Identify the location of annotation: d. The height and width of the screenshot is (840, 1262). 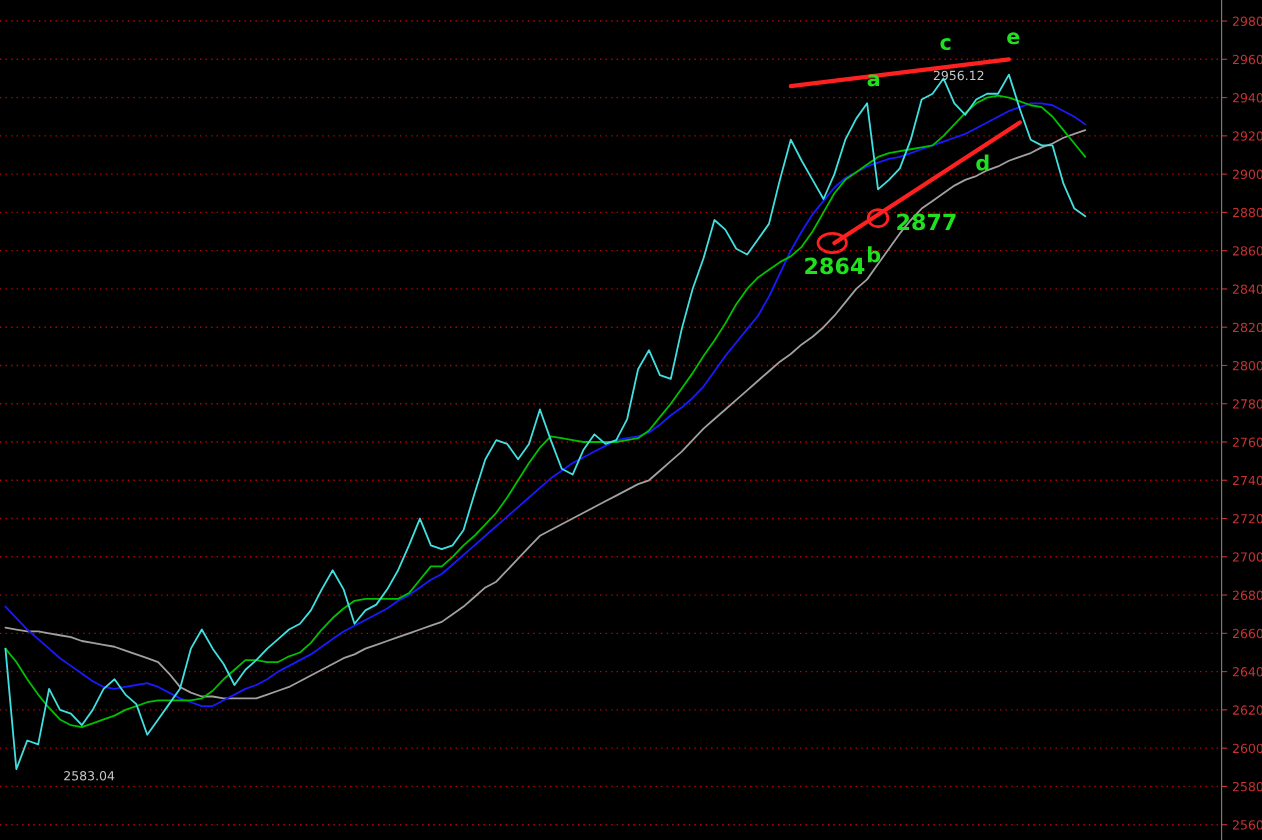
(982, 162).